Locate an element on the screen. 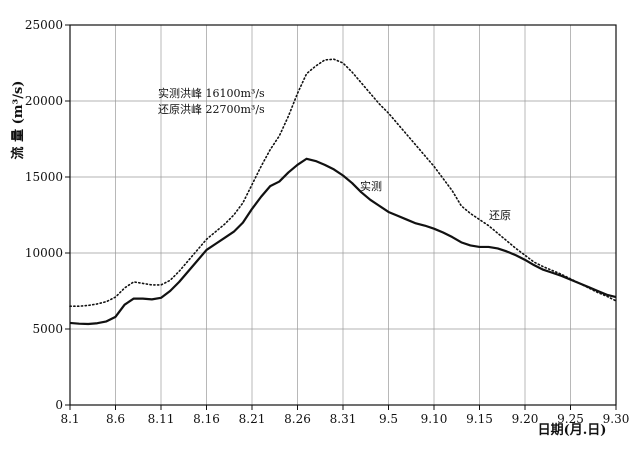 This screenshot has height=451, width=638. x-tick-label: 8.31 is located at coordinates (343, 419).